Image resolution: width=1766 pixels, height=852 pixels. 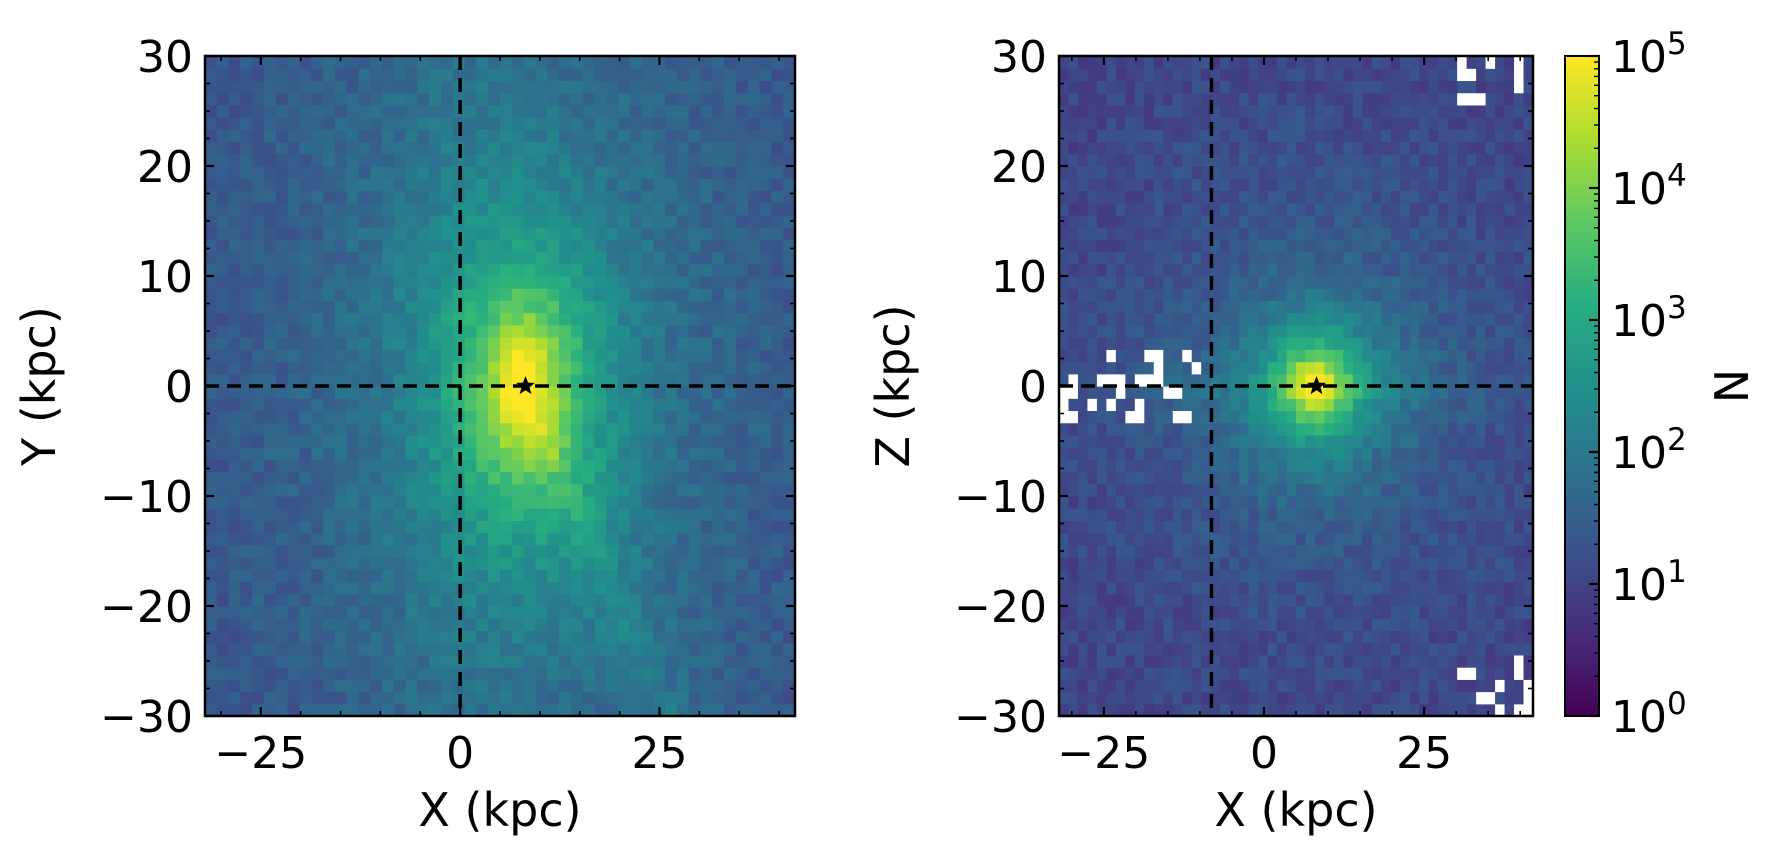 What do you see at coordinates (260, 753) in the screenshot?
I see `x-tick-label: −25` at bounding box center [260, 753].